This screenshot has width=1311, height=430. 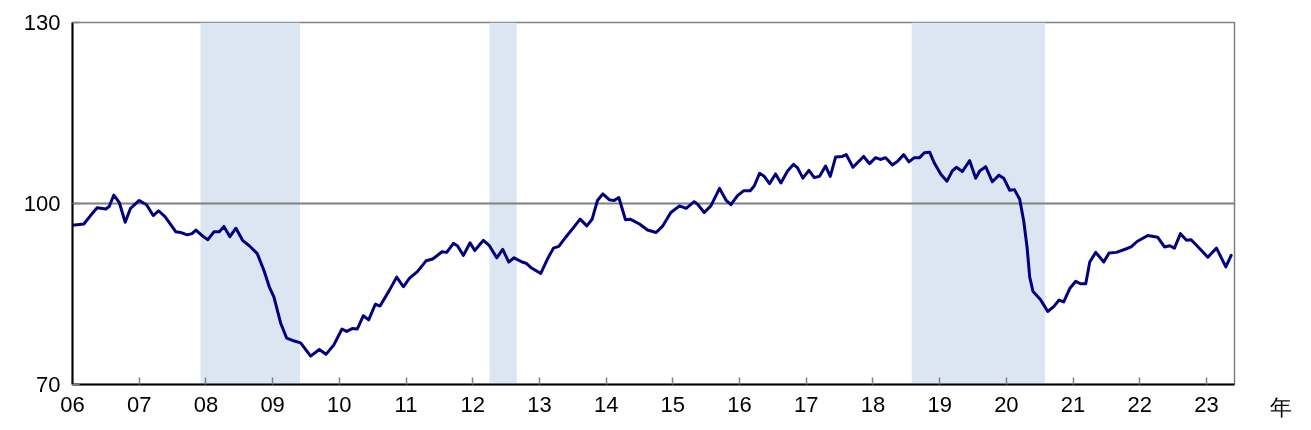 What do you see at coordinates (272, 404) in the screenshot?
I see `x-tick-label: 09` at bounding box center [272, 404].